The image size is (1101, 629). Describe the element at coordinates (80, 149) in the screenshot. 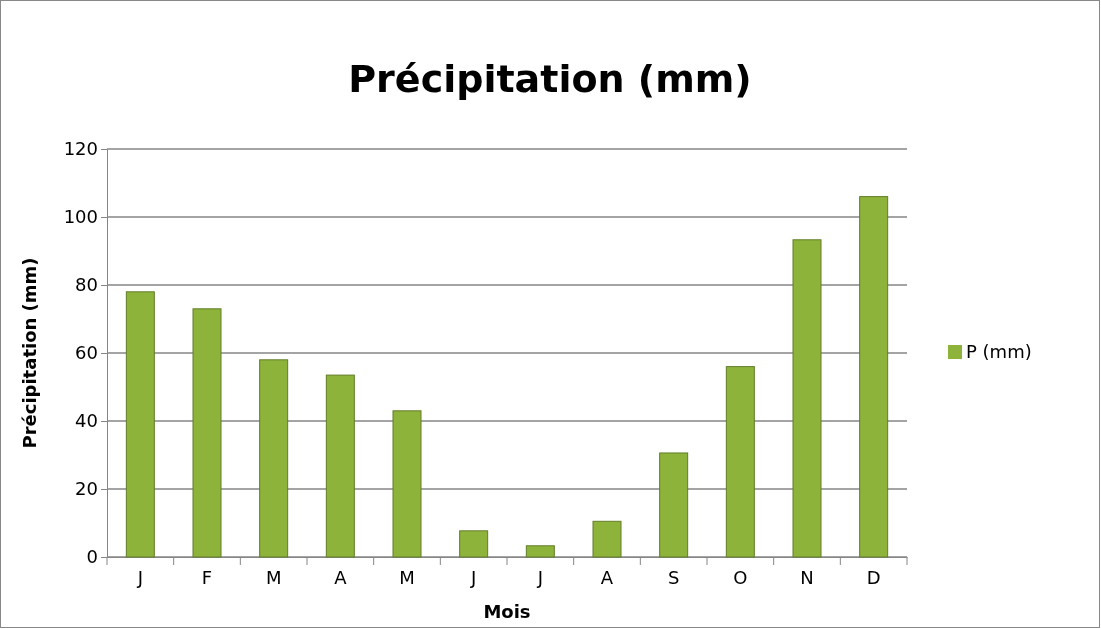

I see `y-tick-label: 120` at that location.